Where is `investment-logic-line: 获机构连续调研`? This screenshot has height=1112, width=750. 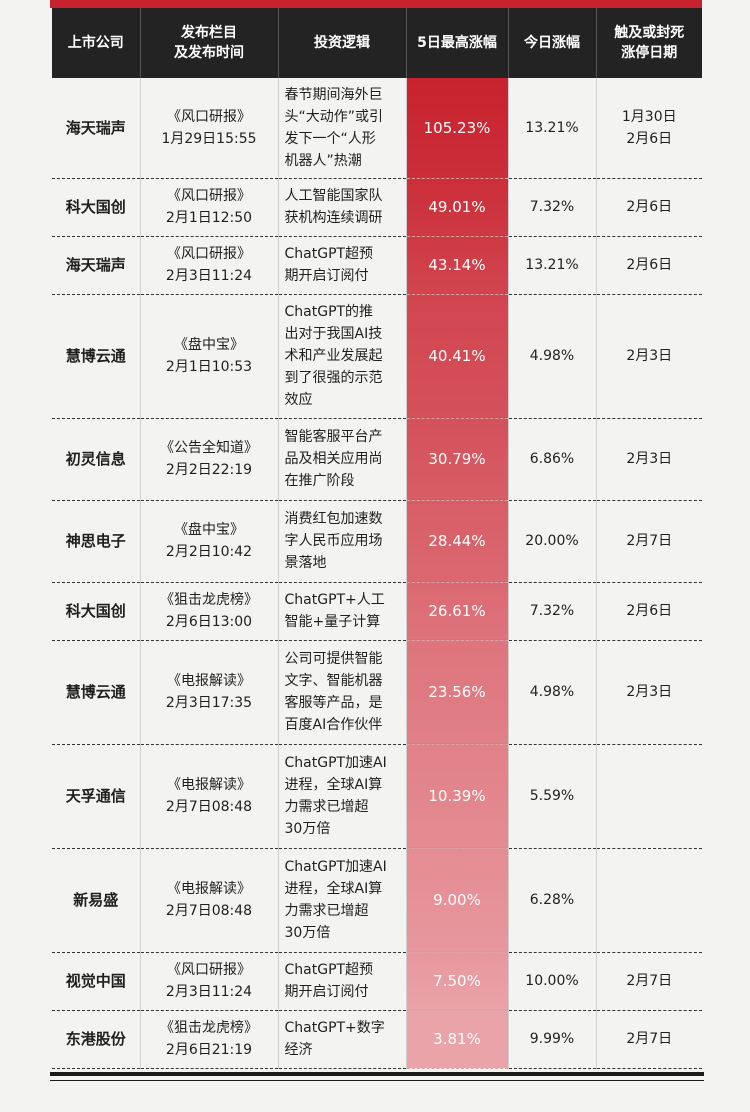 investment-logic-line: 获机构连续调研 is located at coordinates (333, 218).